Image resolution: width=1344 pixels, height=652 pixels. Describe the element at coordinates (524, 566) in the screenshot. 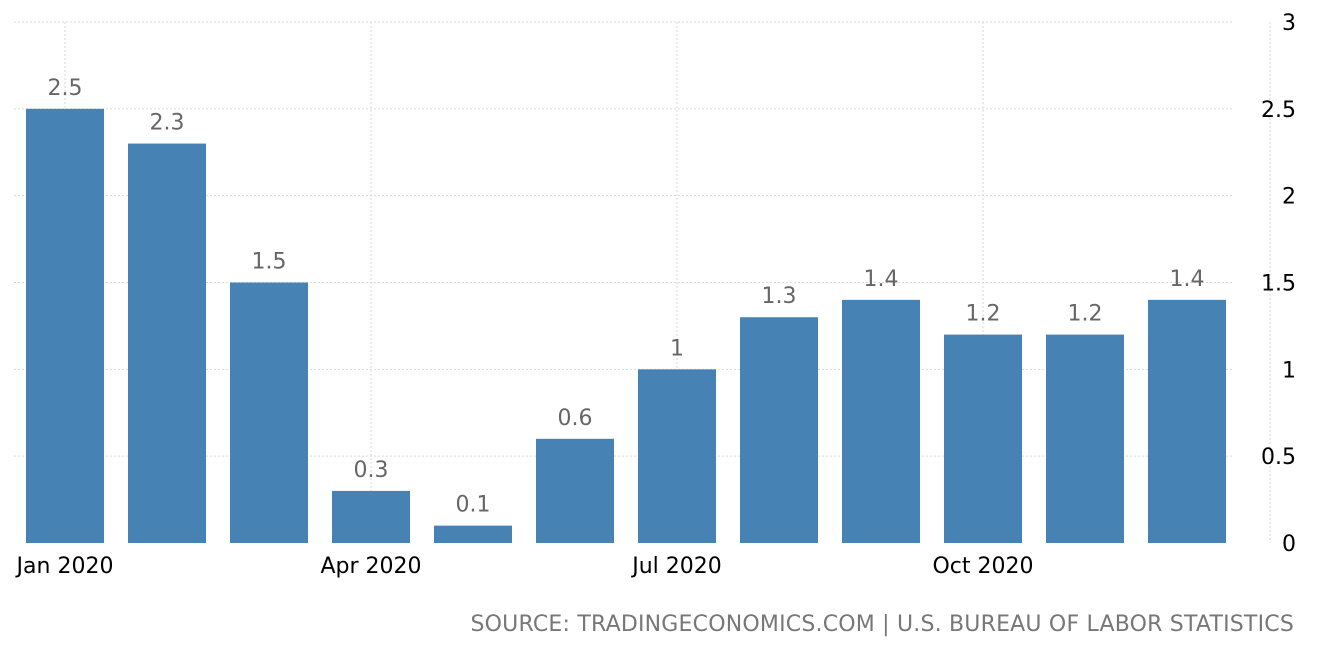

I see `x-axis: Jan 2020 Apr 2020 Jul 2020 Oct 2020` at that location.